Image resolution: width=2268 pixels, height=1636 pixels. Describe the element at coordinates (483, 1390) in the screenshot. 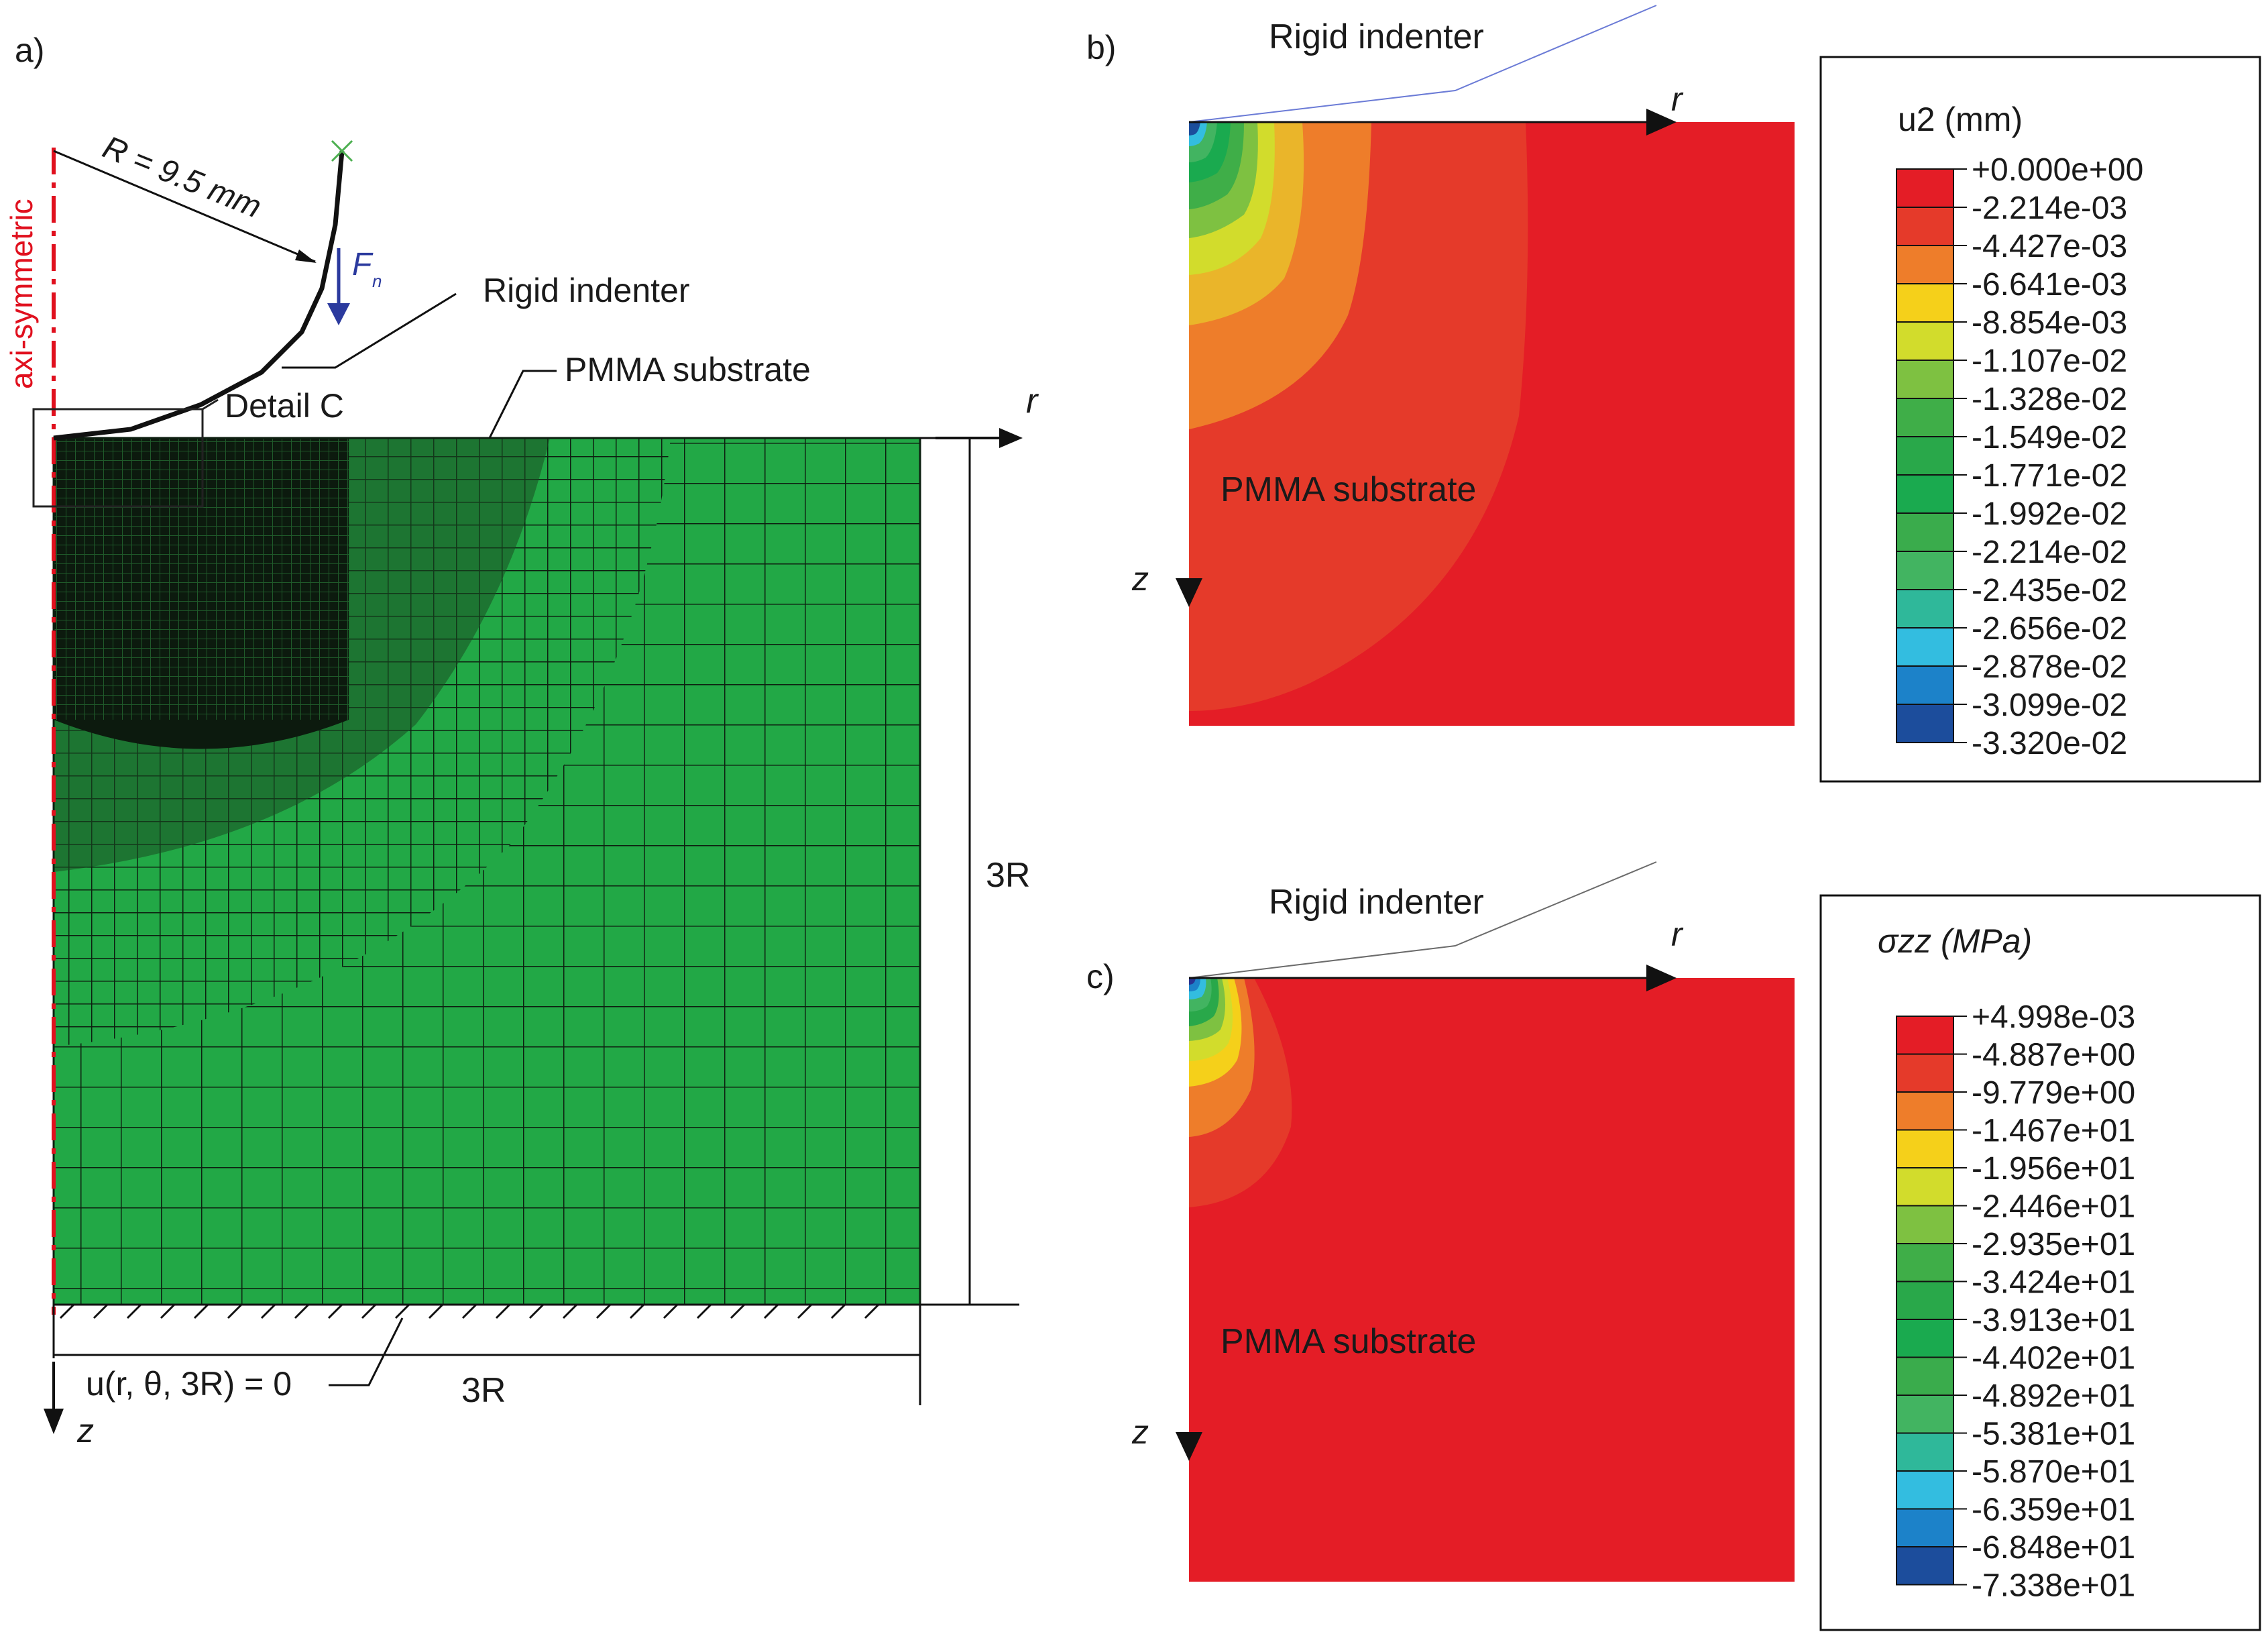

I see `width-label: 3R` at that location.